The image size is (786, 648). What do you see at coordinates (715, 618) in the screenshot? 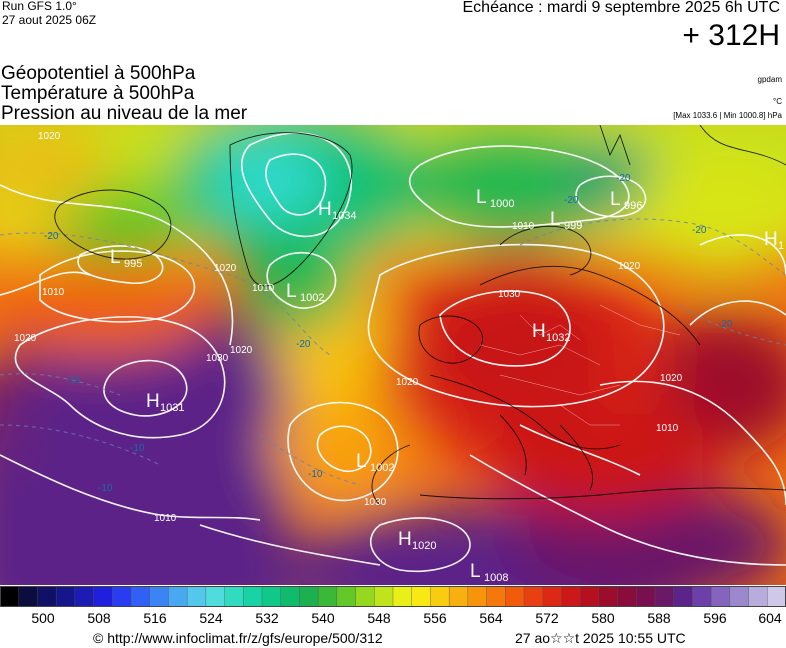
I see `colorbar-tick-label: 596` at bounding box center [715, 618].